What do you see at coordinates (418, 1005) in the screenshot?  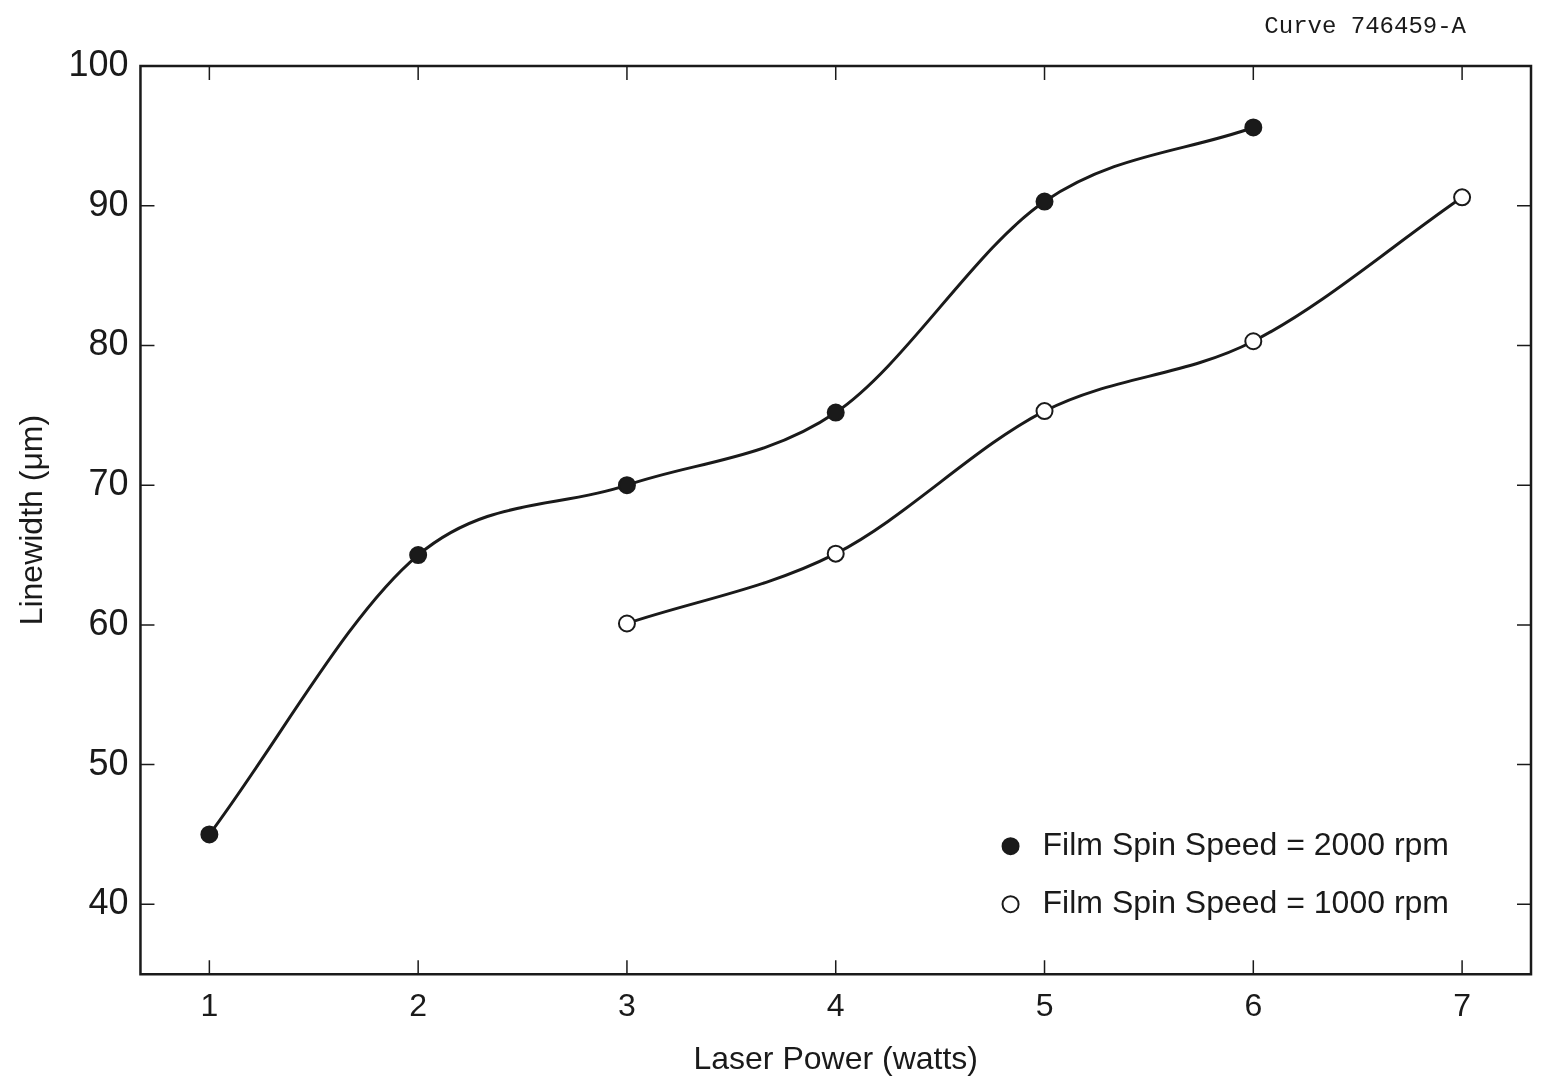 I see `x-tick-label: 2` at bounding box center [418, 1005].